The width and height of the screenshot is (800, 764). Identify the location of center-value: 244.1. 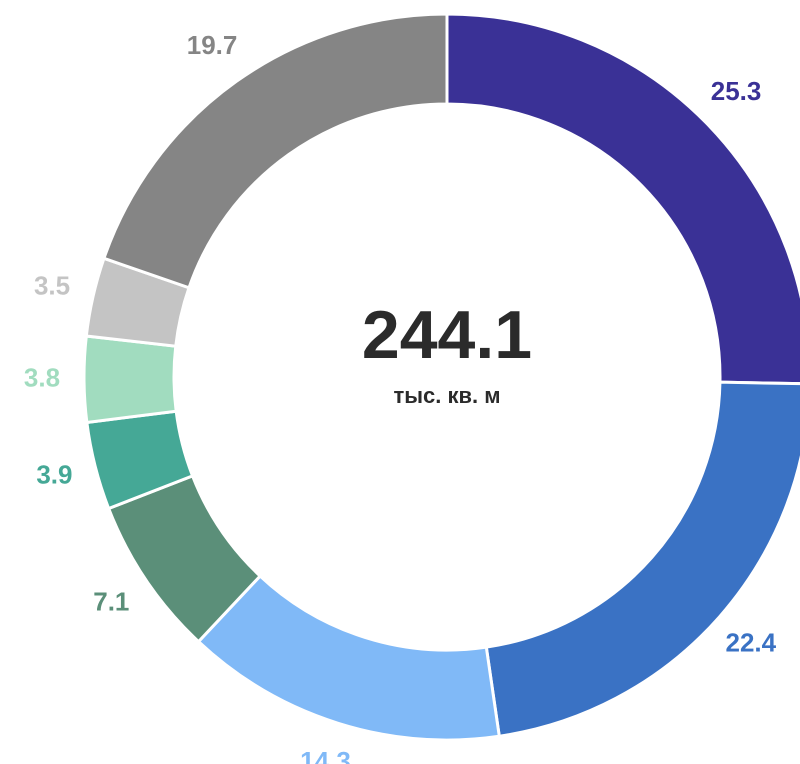
(447, 335).